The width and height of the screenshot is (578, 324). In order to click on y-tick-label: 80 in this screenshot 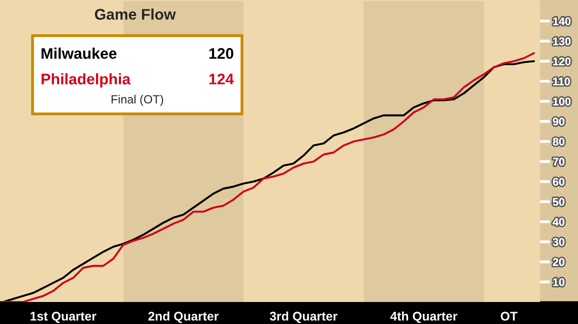, I will do `click(558, 142)`.